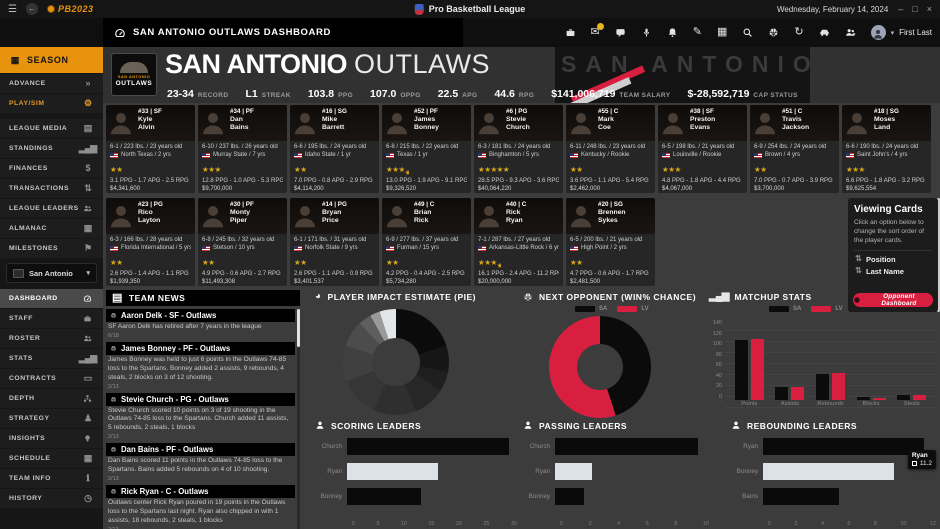 The image size is (940, 529). What do you see at coordinates (798, 32) in the screenshot?
I see `refresh-icon: ↻` at bounding box center [798, 32].